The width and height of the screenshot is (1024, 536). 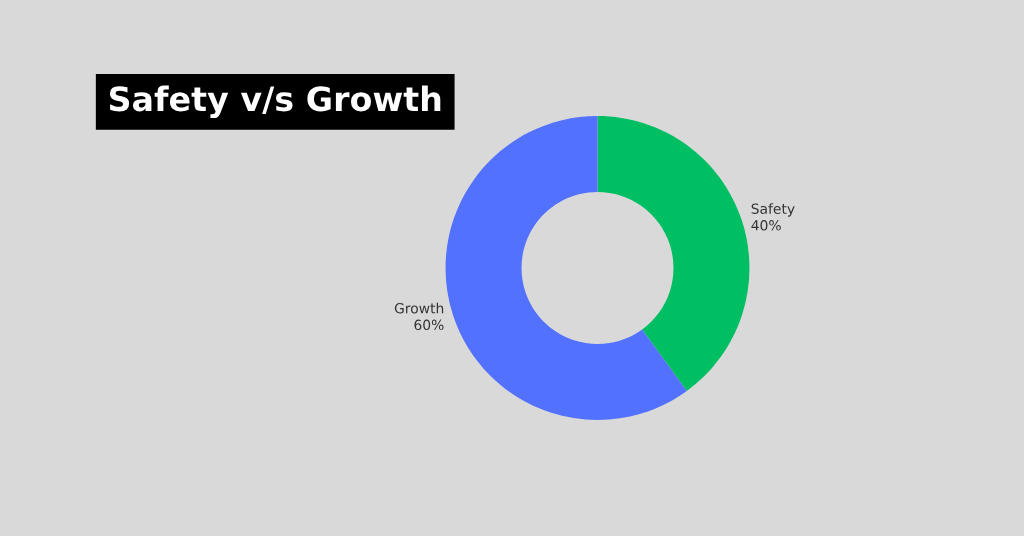 I want to click on slice-label: Growth, so click(x=419, y=308).